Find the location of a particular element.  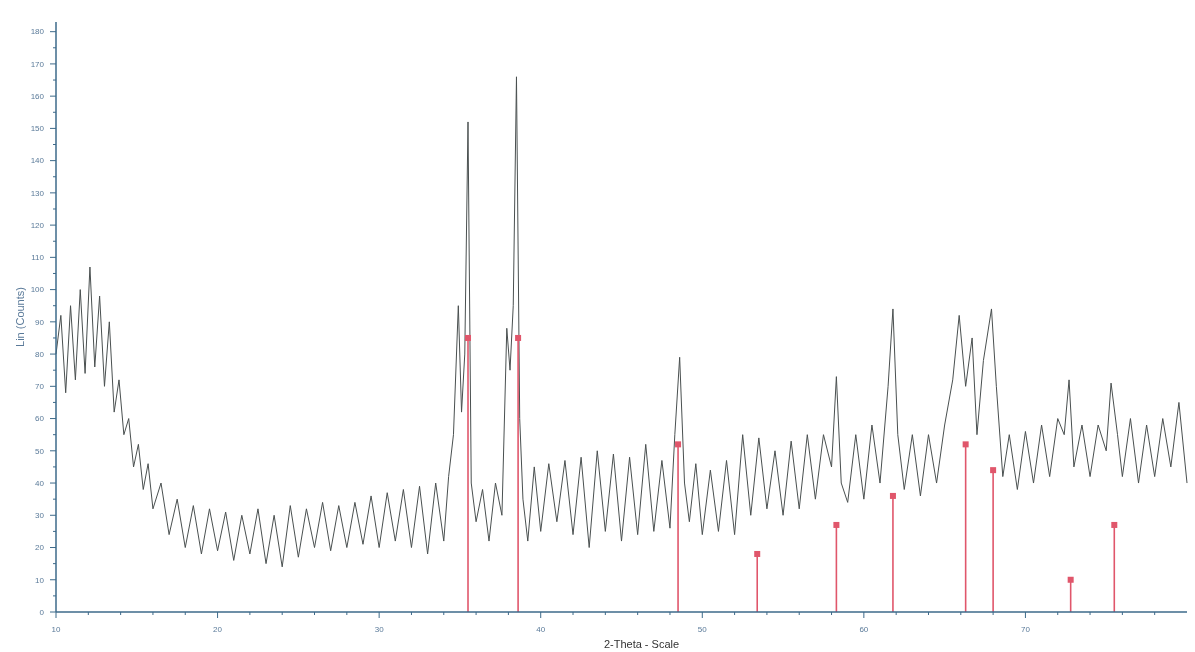

y-tick-label: 150 is located at coordinates (37, 129).